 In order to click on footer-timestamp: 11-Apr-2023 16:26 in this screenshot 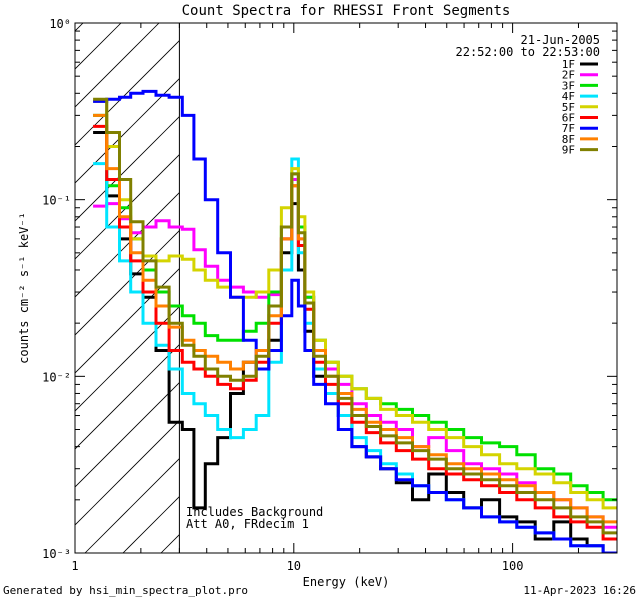, I will do `click(579, 590)`.